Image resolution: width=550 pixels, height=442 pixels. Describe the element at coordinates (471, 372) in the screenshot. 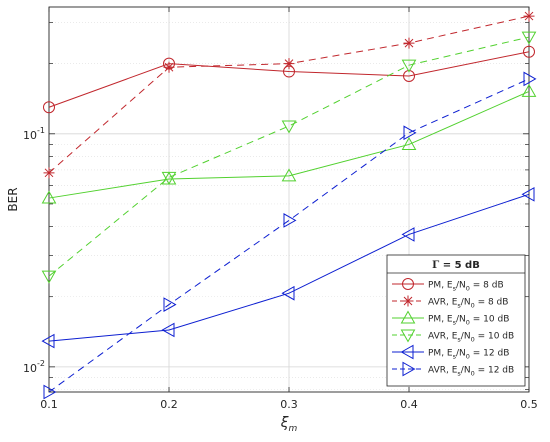

I see `legend-label: AVR, Es/N0 = 12 dB` at that location.